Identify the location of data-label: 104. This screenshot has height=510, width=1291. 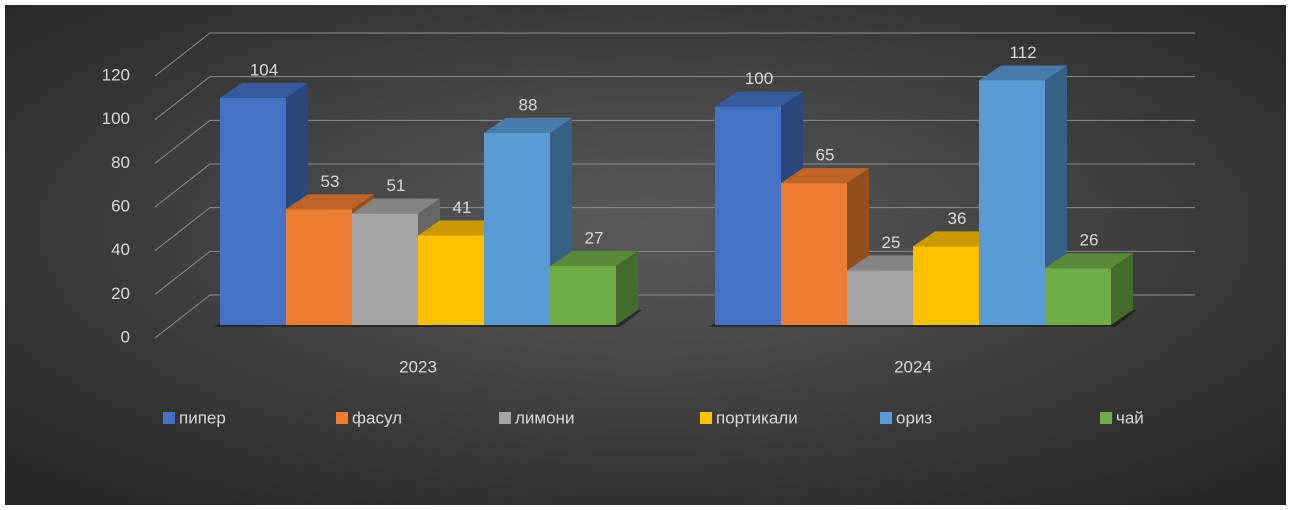
(264, 69).